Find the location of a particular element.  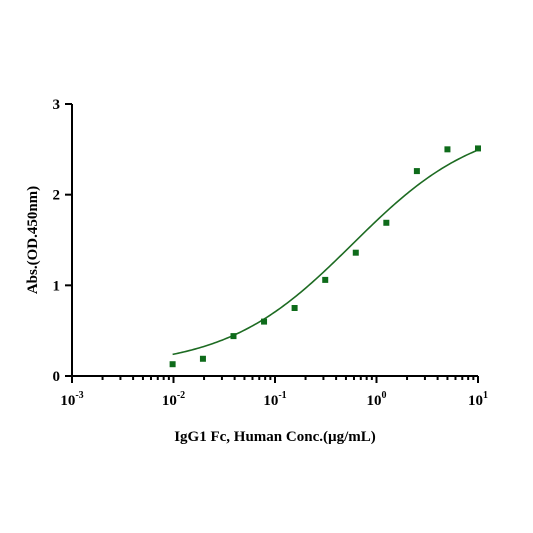

y-ticks: 0 1 2 3 is located at coordinates (62, 241).